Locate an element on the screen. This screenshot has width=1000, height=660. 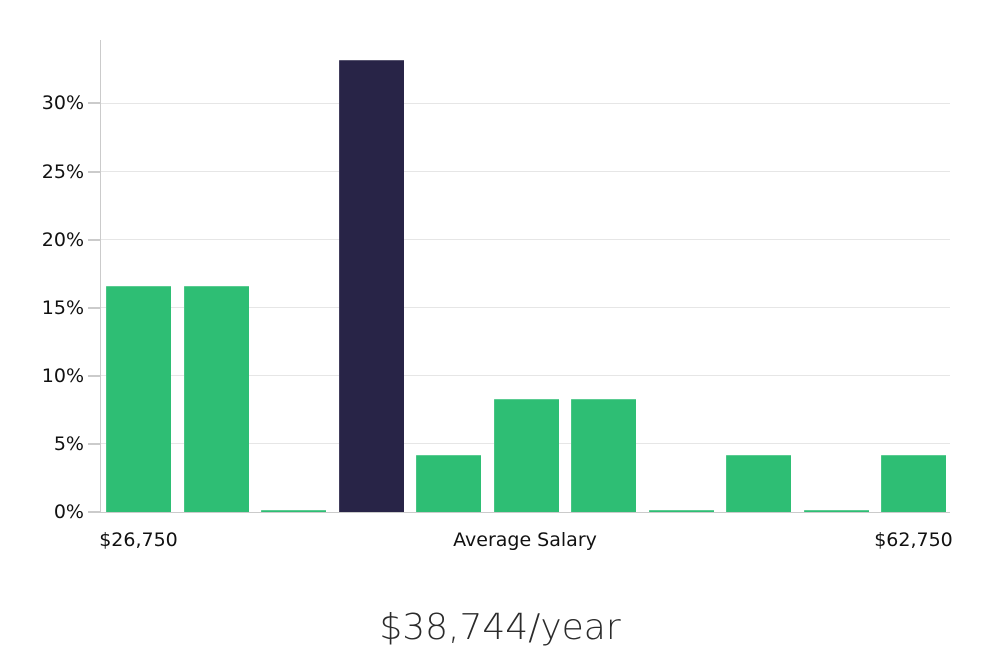
y-tick-label: 15% is located at coordinates (62, 307).